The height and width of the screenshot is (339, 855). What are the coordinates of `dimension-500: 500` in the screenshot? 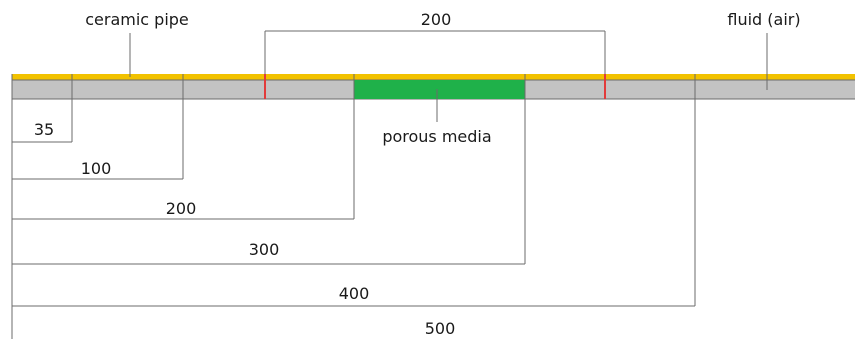 It's located at (440, 328).